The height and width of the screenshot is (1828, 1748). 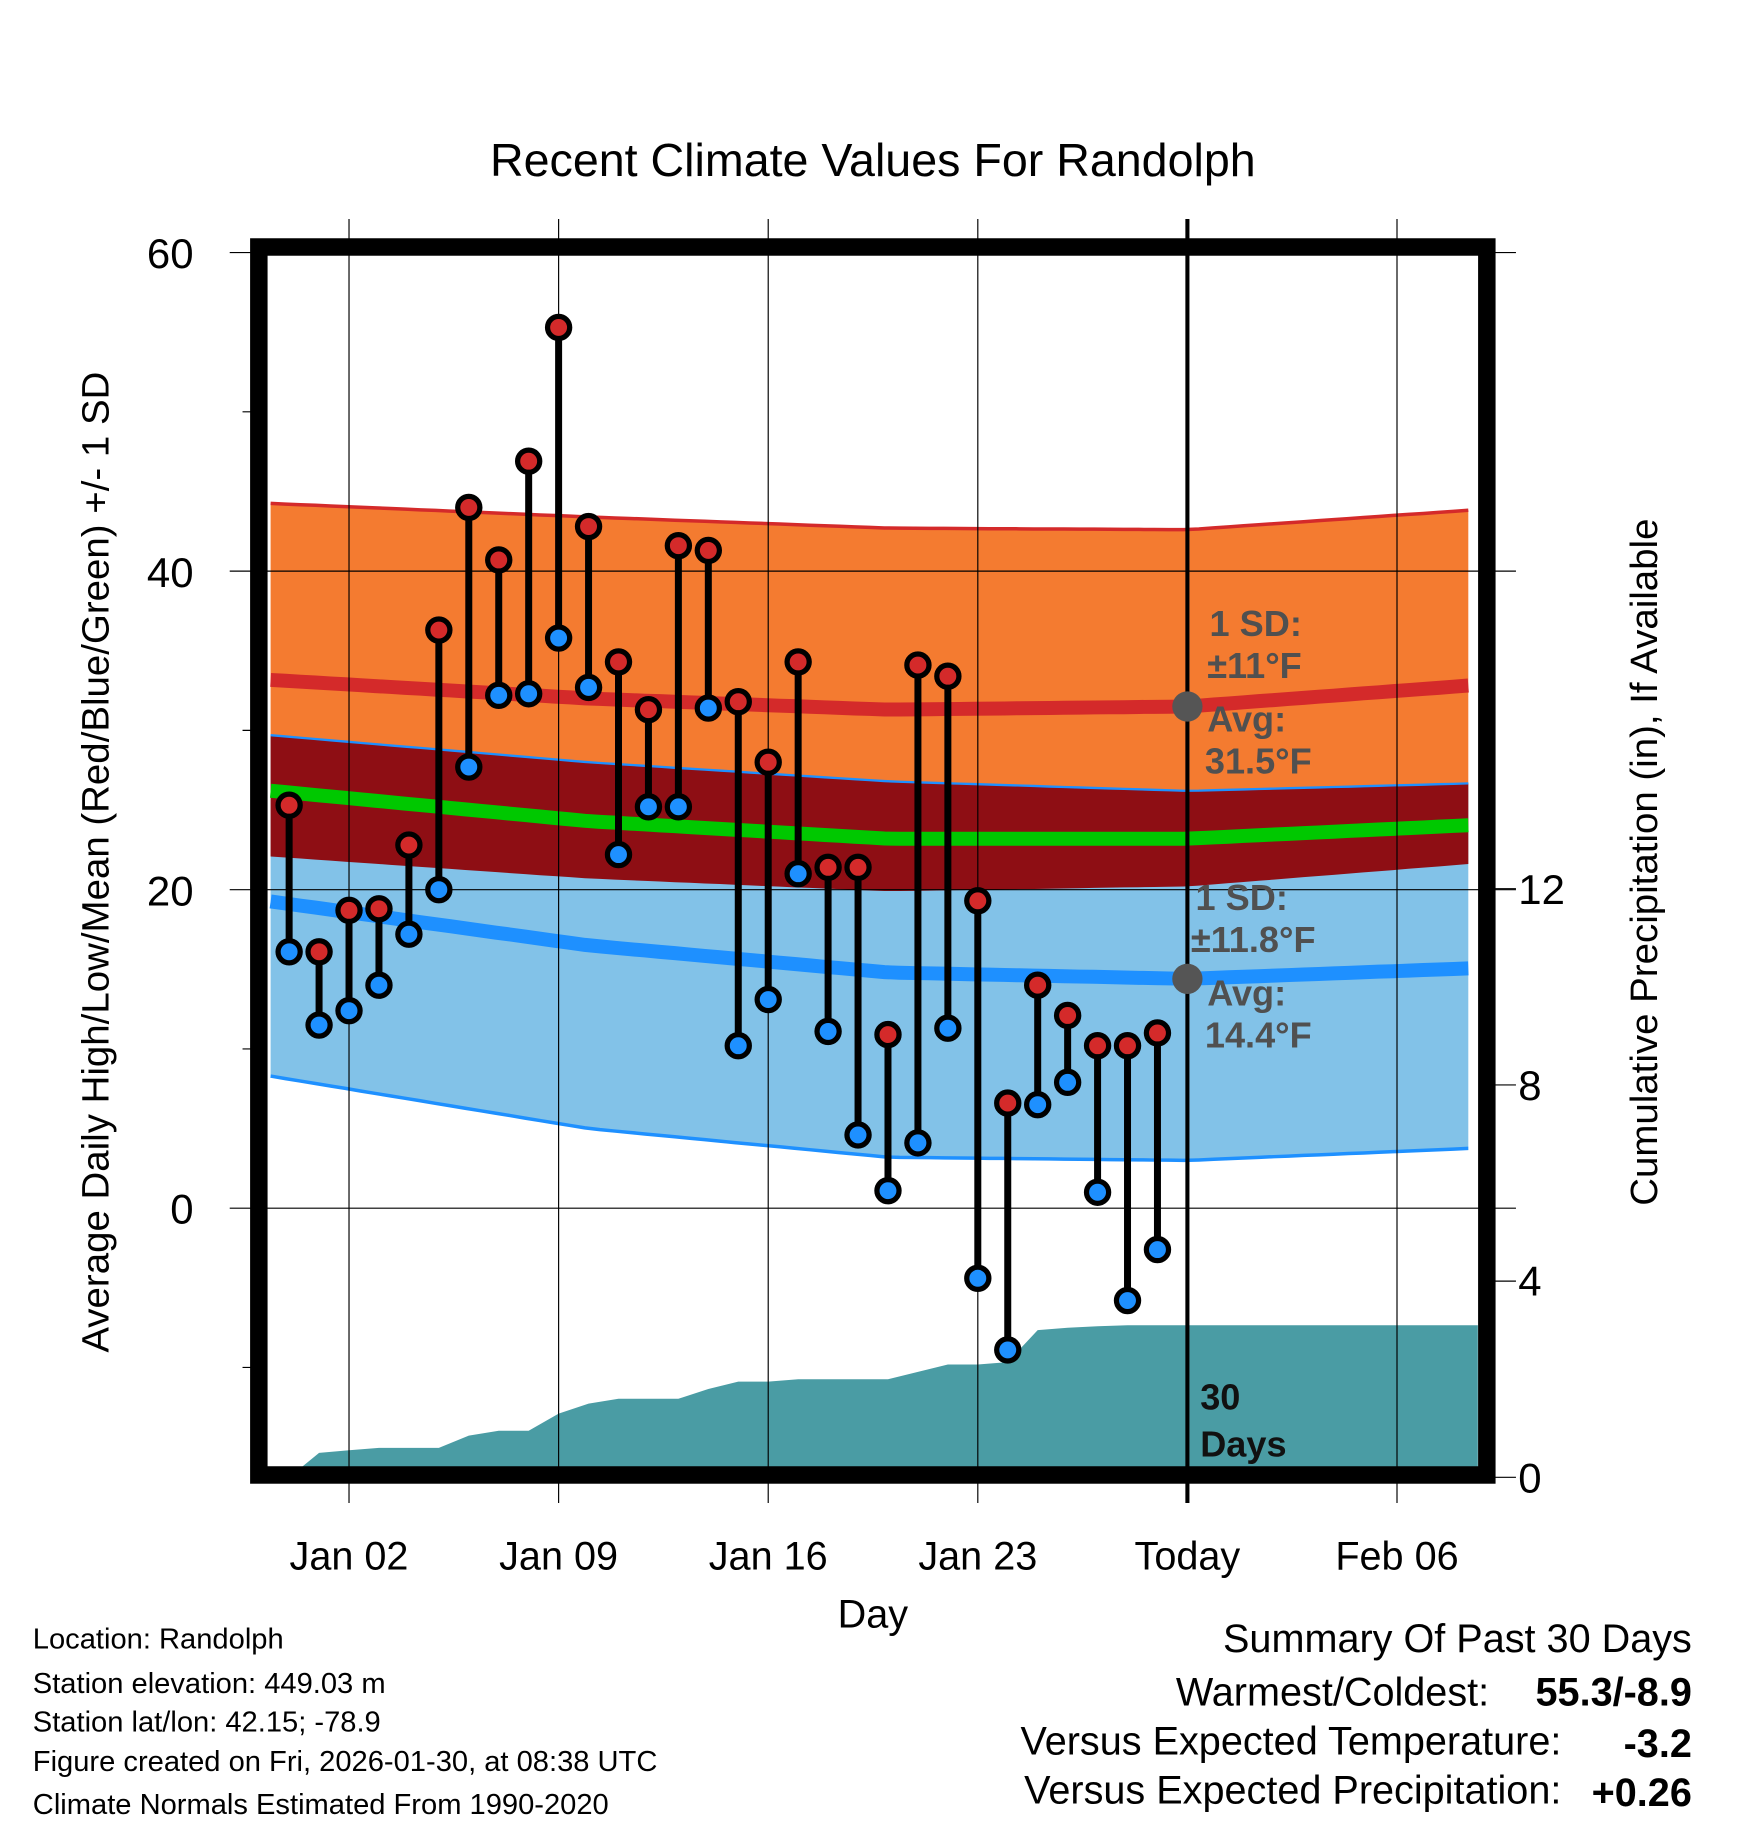 I want to click on x-axis-label: Day, so click(x=873, y=1615).